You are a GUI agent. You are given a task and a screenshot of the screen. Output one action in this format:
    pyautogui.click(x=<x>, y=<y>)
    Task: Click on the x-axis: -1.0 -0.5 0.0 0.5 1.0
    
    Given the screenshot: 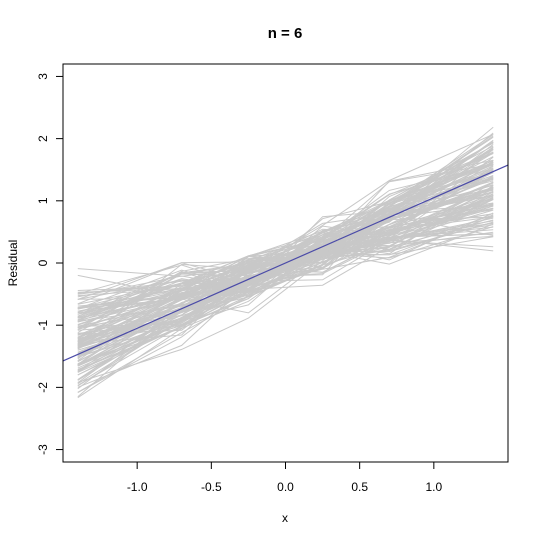 What is the action you would take?
    pyautogui.click(x=284, y=478)
    